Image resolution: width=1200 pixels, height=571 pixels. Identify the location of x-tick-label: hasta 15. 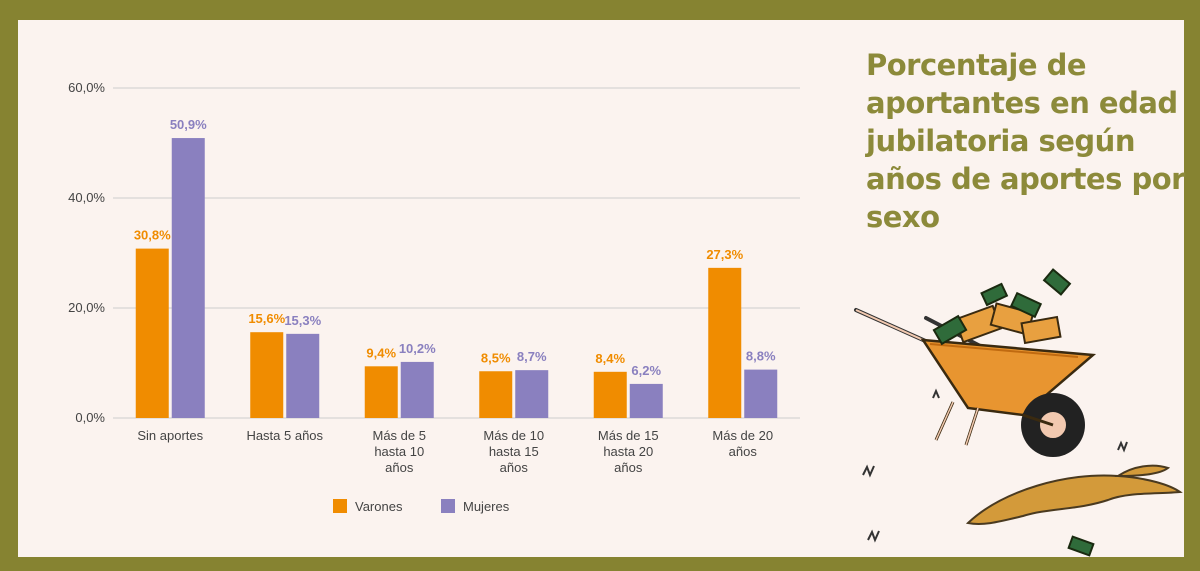
(514, 451).